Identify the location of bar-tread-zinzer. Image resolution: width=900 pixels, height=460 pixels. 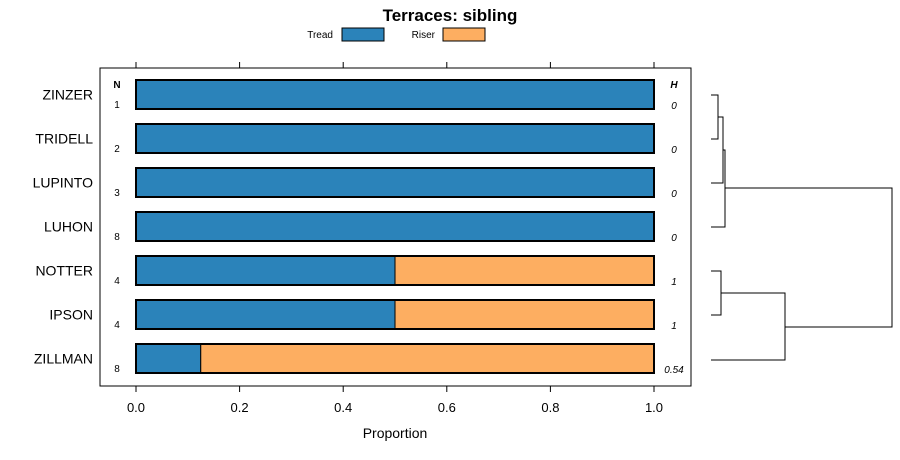
(395, 94).